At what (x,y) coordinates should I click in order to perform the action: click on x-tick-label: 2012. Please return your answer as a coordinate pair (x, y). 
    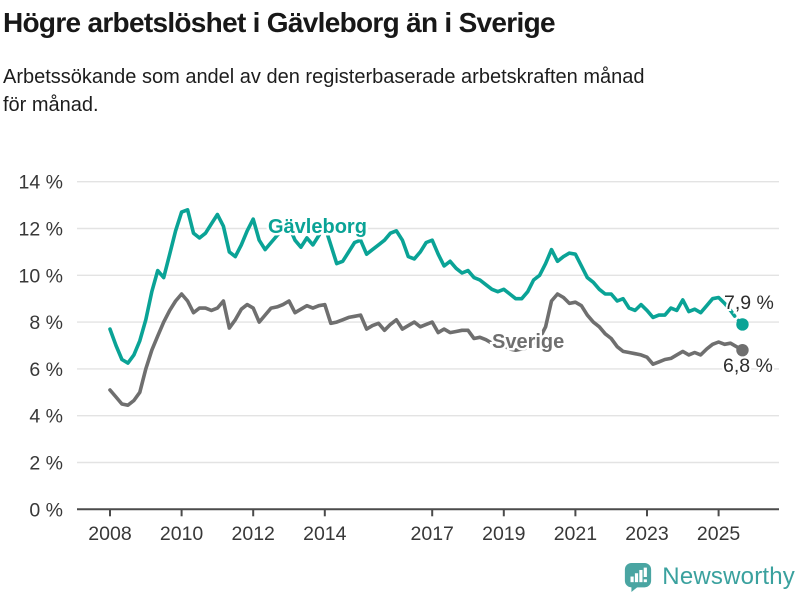
    Looking at the image, I should click on (253, 534).